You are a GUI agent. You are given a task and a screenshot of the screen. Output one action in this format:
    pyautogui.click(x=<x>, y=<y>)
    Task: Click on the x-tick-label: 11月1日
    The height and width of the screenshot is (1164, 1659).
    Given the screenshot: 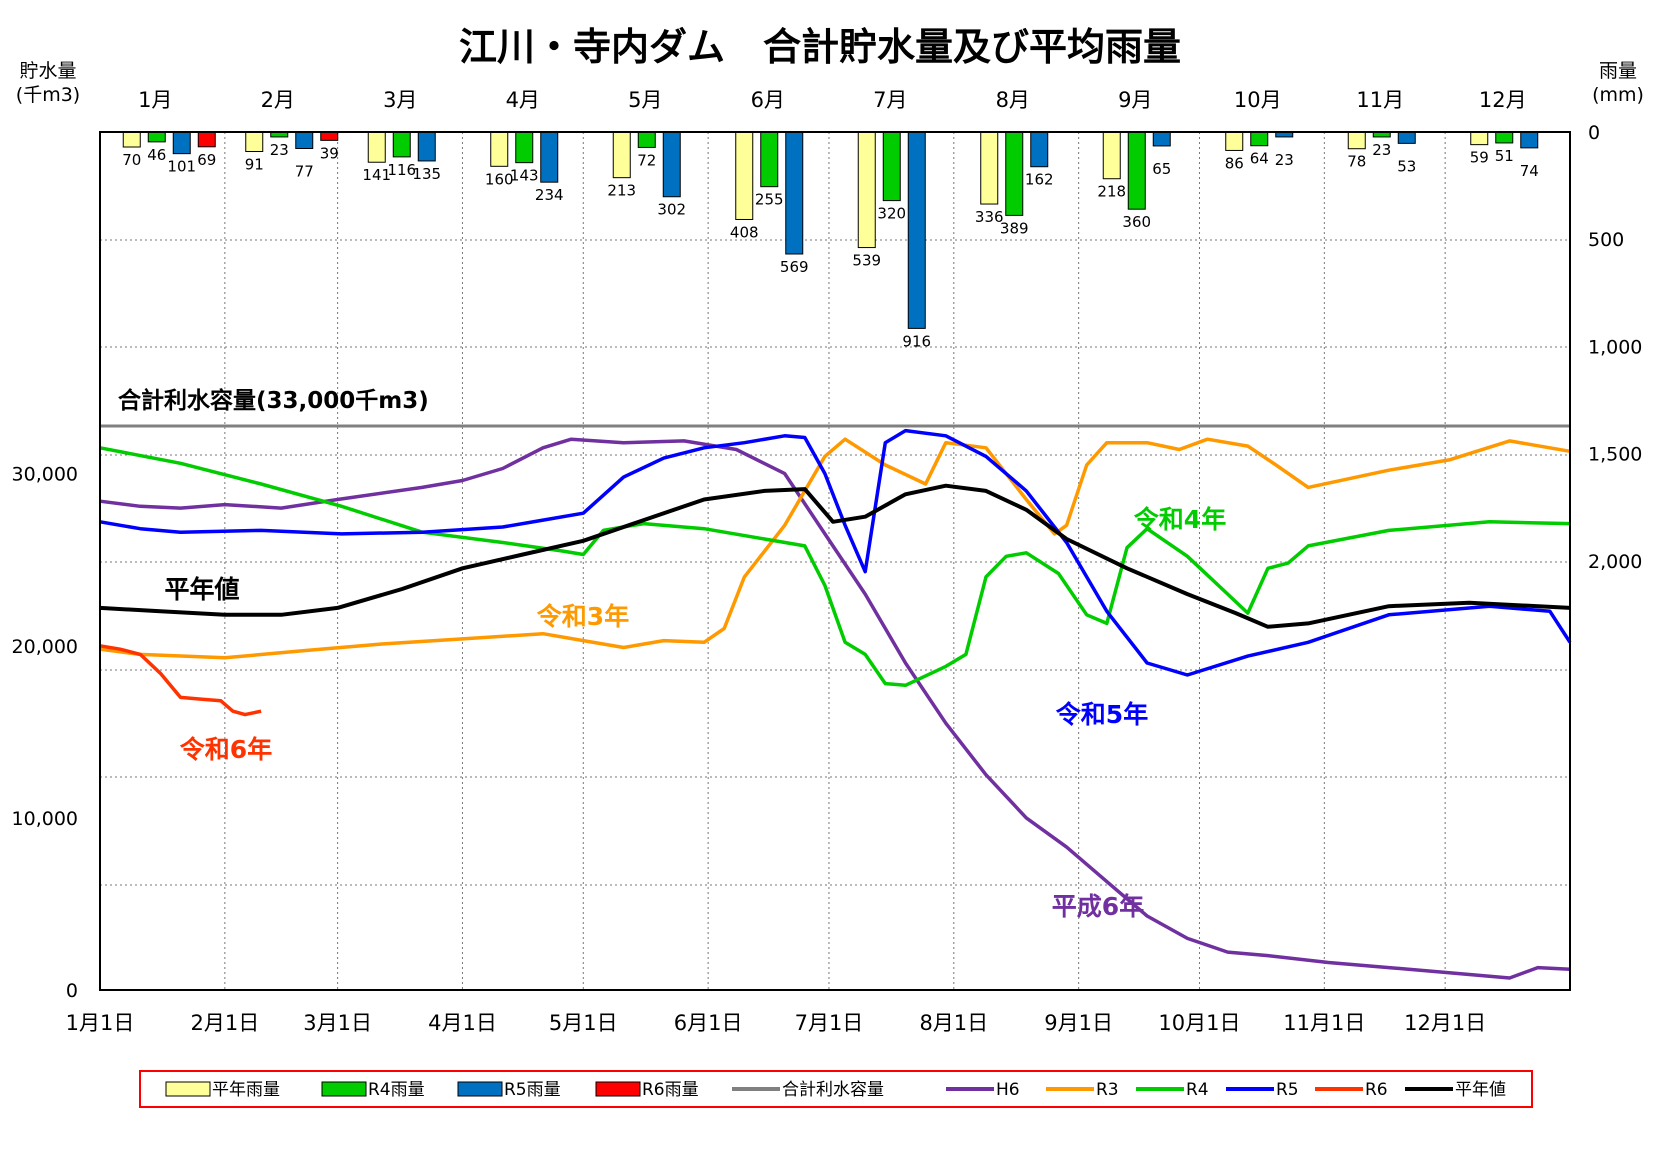 What is the action you would take?
    pyautogui.click(x=1324, y=1023)
    